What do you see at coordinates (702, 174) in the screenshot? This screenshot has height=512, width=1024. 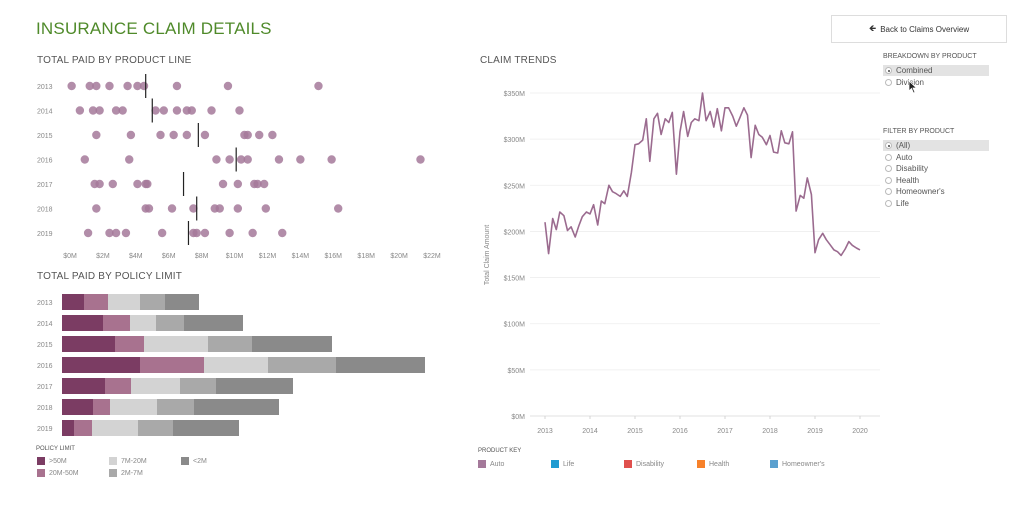 I see `claim-trend-line-combined` at bounding box center [702, 174].